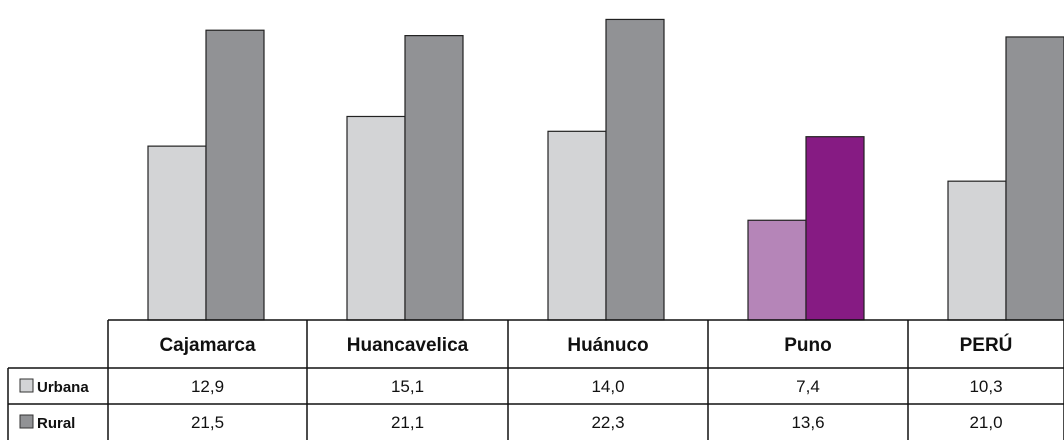  What do you see at coordinates (985, 422) in the screenshot?
I see `value-label-rural-peru: 21,0` at bounding box center [985, 422].